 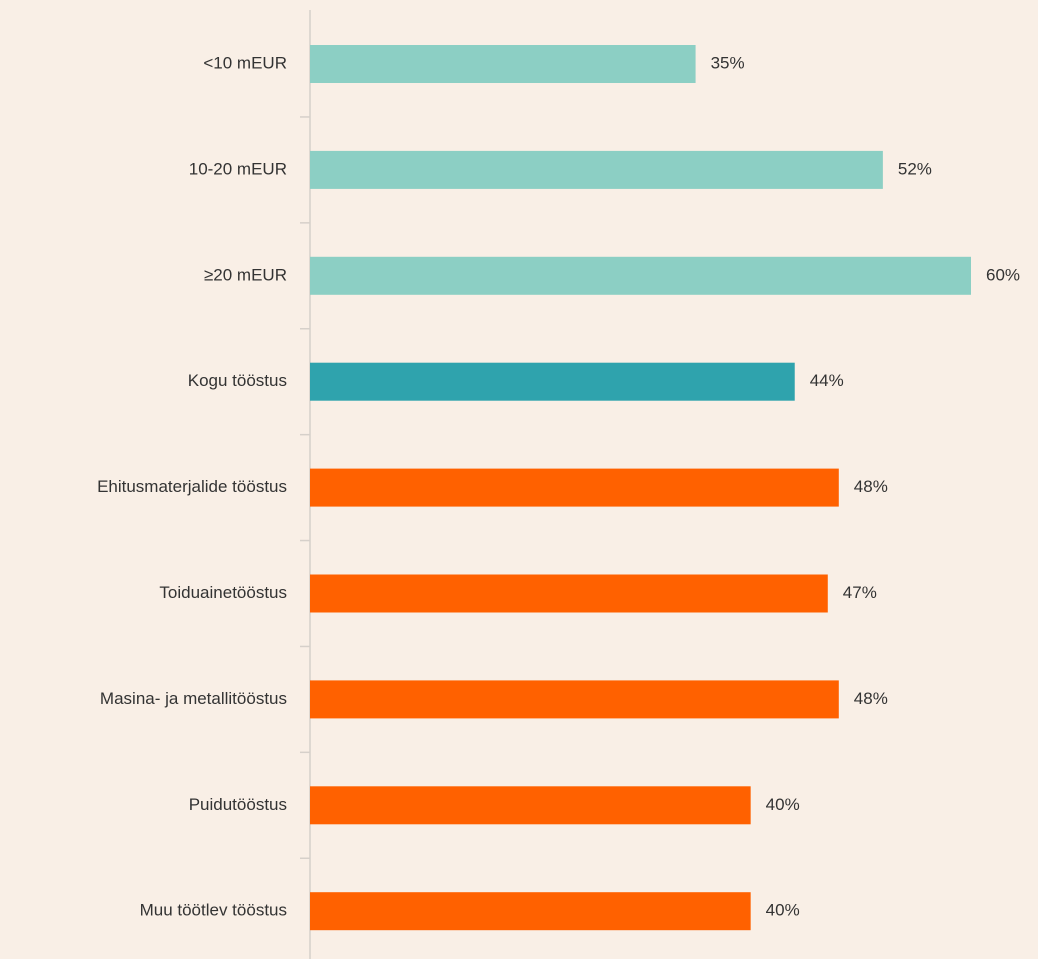 I want to click on category-label: ≥20 mEUR, so click(x=245, y=274).